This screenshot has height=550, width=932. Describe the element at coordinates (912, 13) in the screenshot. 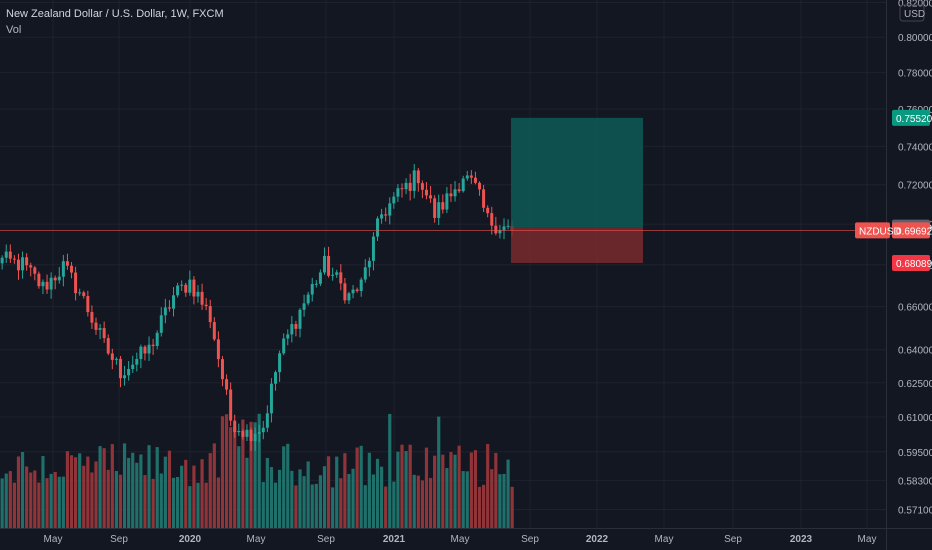

I see `currency-chip` at that location.